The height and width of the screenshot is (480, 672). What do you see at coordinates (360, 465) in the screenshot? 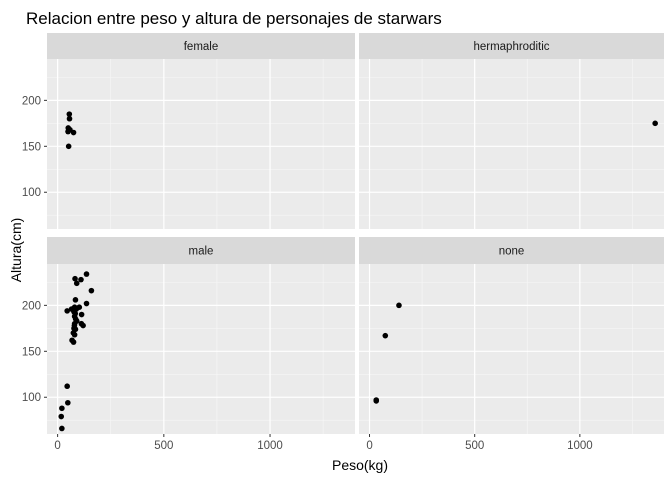
I see `x-axis-title: Peso(kg)` at bounding box center [360, 465].